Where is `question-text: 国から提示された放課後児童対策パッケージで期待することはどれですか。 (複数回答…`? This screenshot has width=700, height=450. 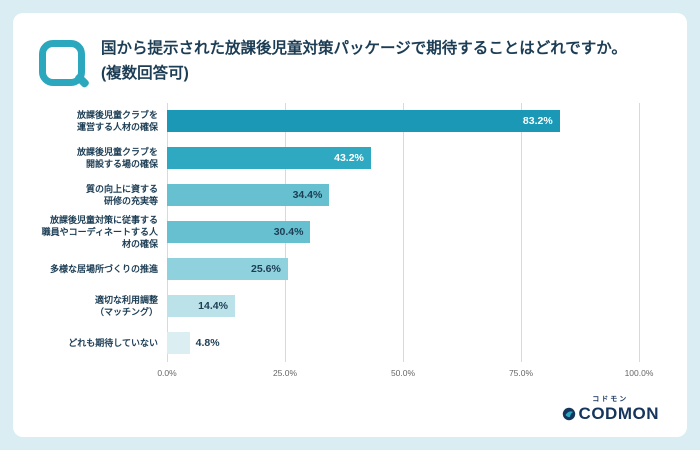 question-text: 国から提示された放課後児童対策パッケージで期待することはどれですか。 (複数回答… is located at coordinates (364, 62).